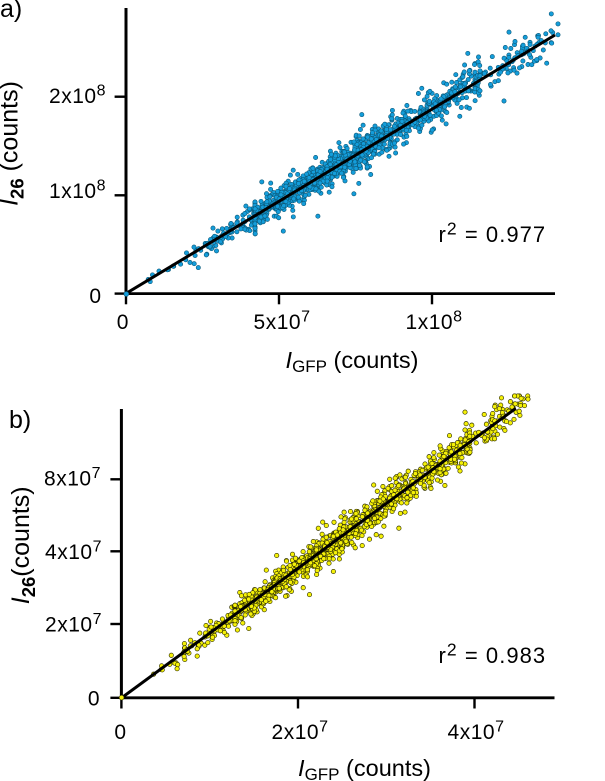 The height and width of the screenshot is (781, 605). Describe the element at coordinates (11, 11) in the screenshot. I see `svg-text: a)` at that location.